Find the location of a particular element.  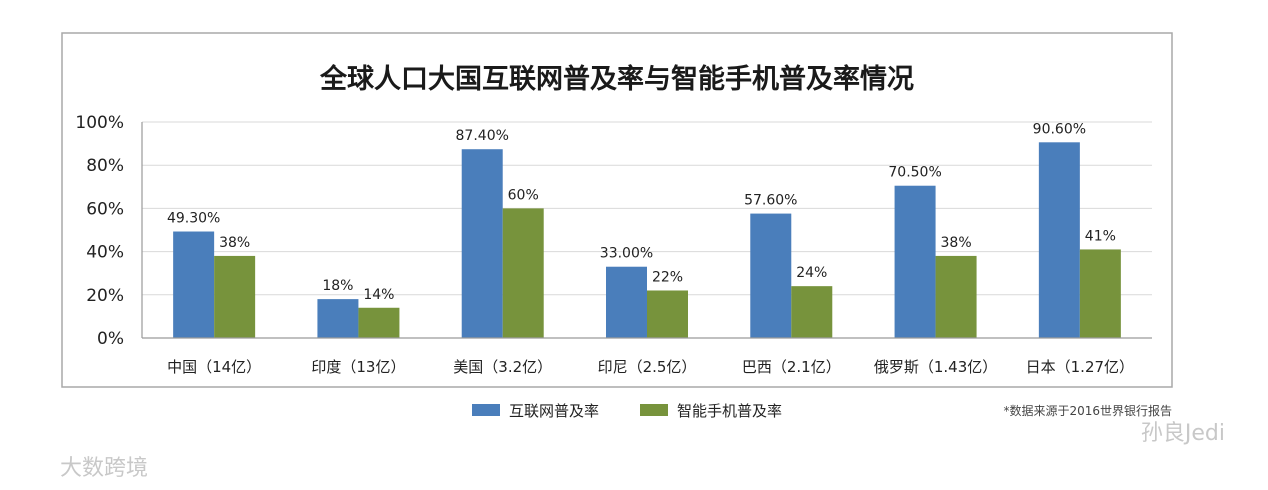

y-tick-label: 80% is located at coordinates (105, 166).